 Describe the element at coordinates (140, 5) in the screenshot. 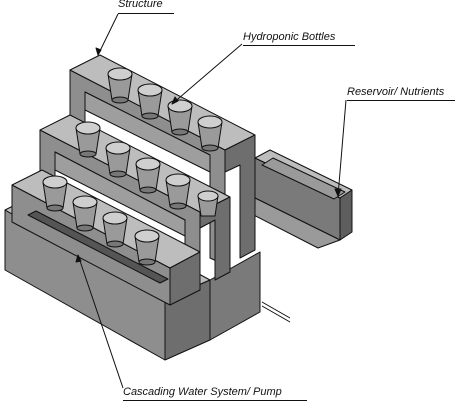

I see `label-structure: Structure` at that location.